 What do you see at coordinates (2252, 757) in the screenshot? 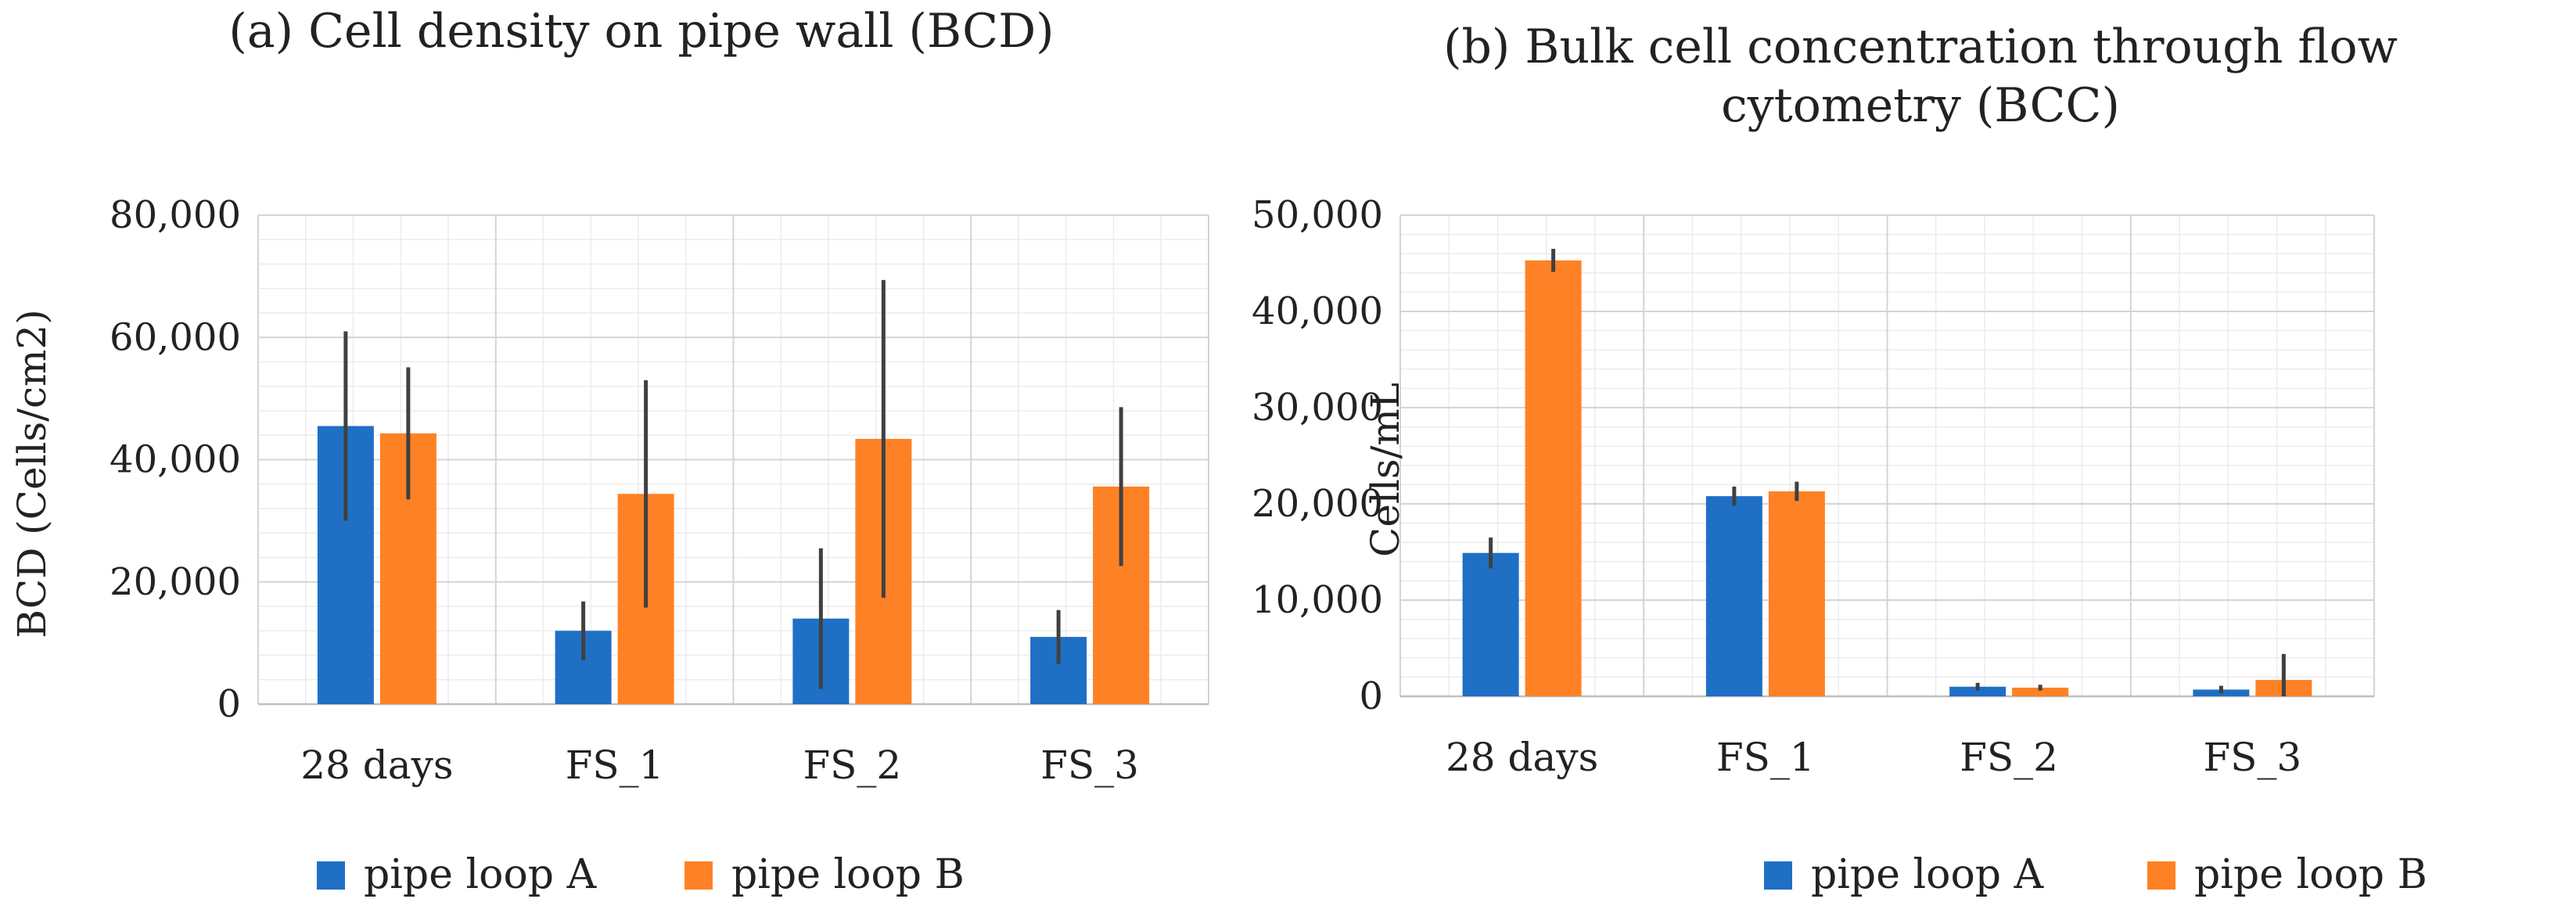
I see `chart-b-x-tick-label: FS_3` at bounding box center [2252, 757].